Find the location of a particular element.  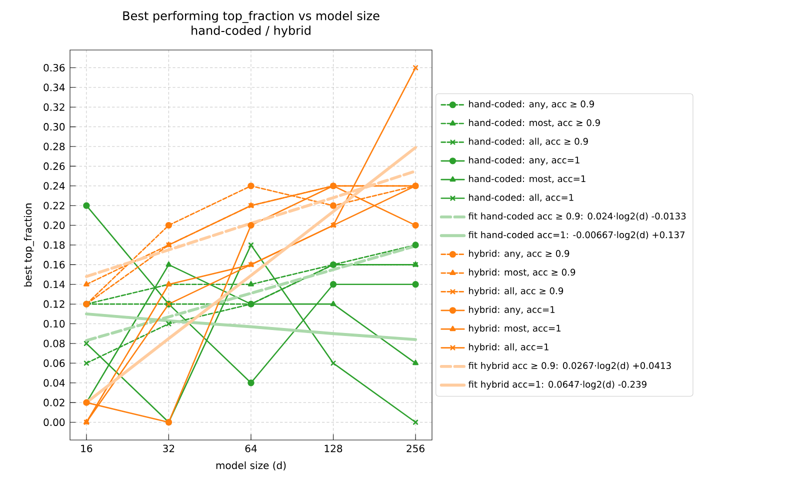

legend-label: hybrid: most, acc ≥ 0.9 is located at coordinates (522, 273).